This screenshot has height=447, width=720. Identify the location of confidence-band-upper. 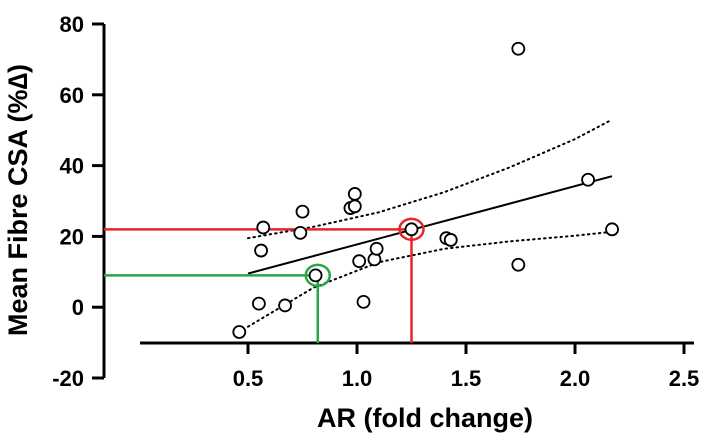
(430, 179).